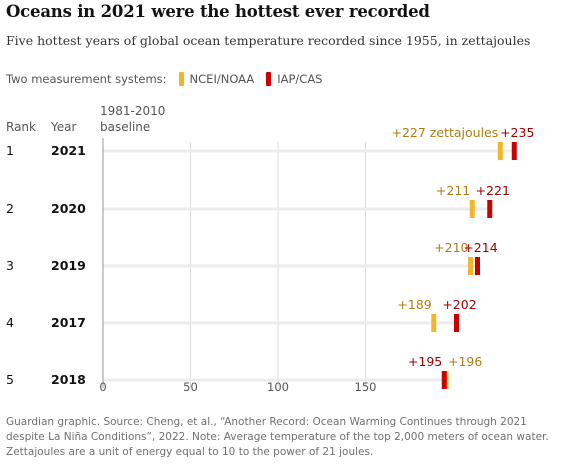  Describe the element at coordinates (10, 150) in the screenshot. I see `rank-label: 1` at that location.